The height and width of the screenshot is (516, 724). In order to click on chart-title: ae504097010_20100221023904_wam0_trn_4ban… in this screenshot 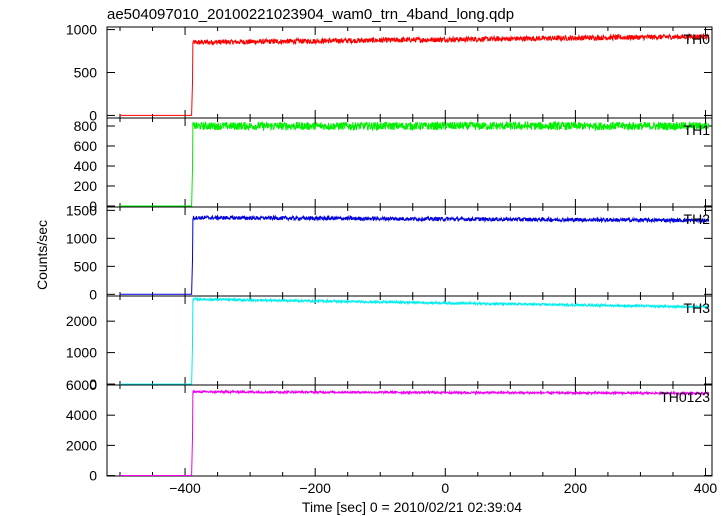, I will do `click(310, 14)`.